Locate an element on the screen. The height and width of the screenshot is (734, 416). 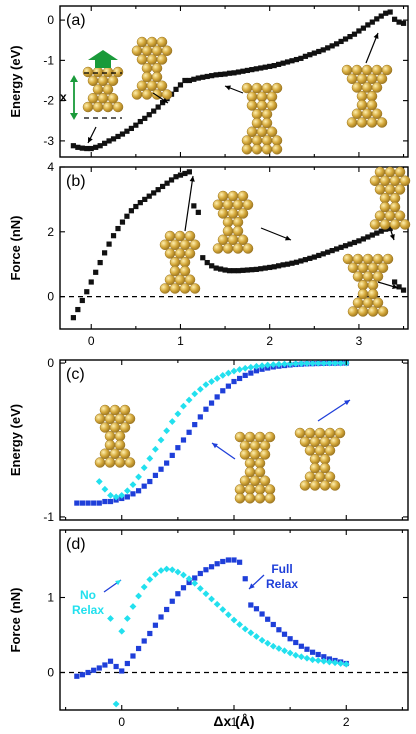
y-axis-label: Energy (eV) is located at coordinates (15, 81).